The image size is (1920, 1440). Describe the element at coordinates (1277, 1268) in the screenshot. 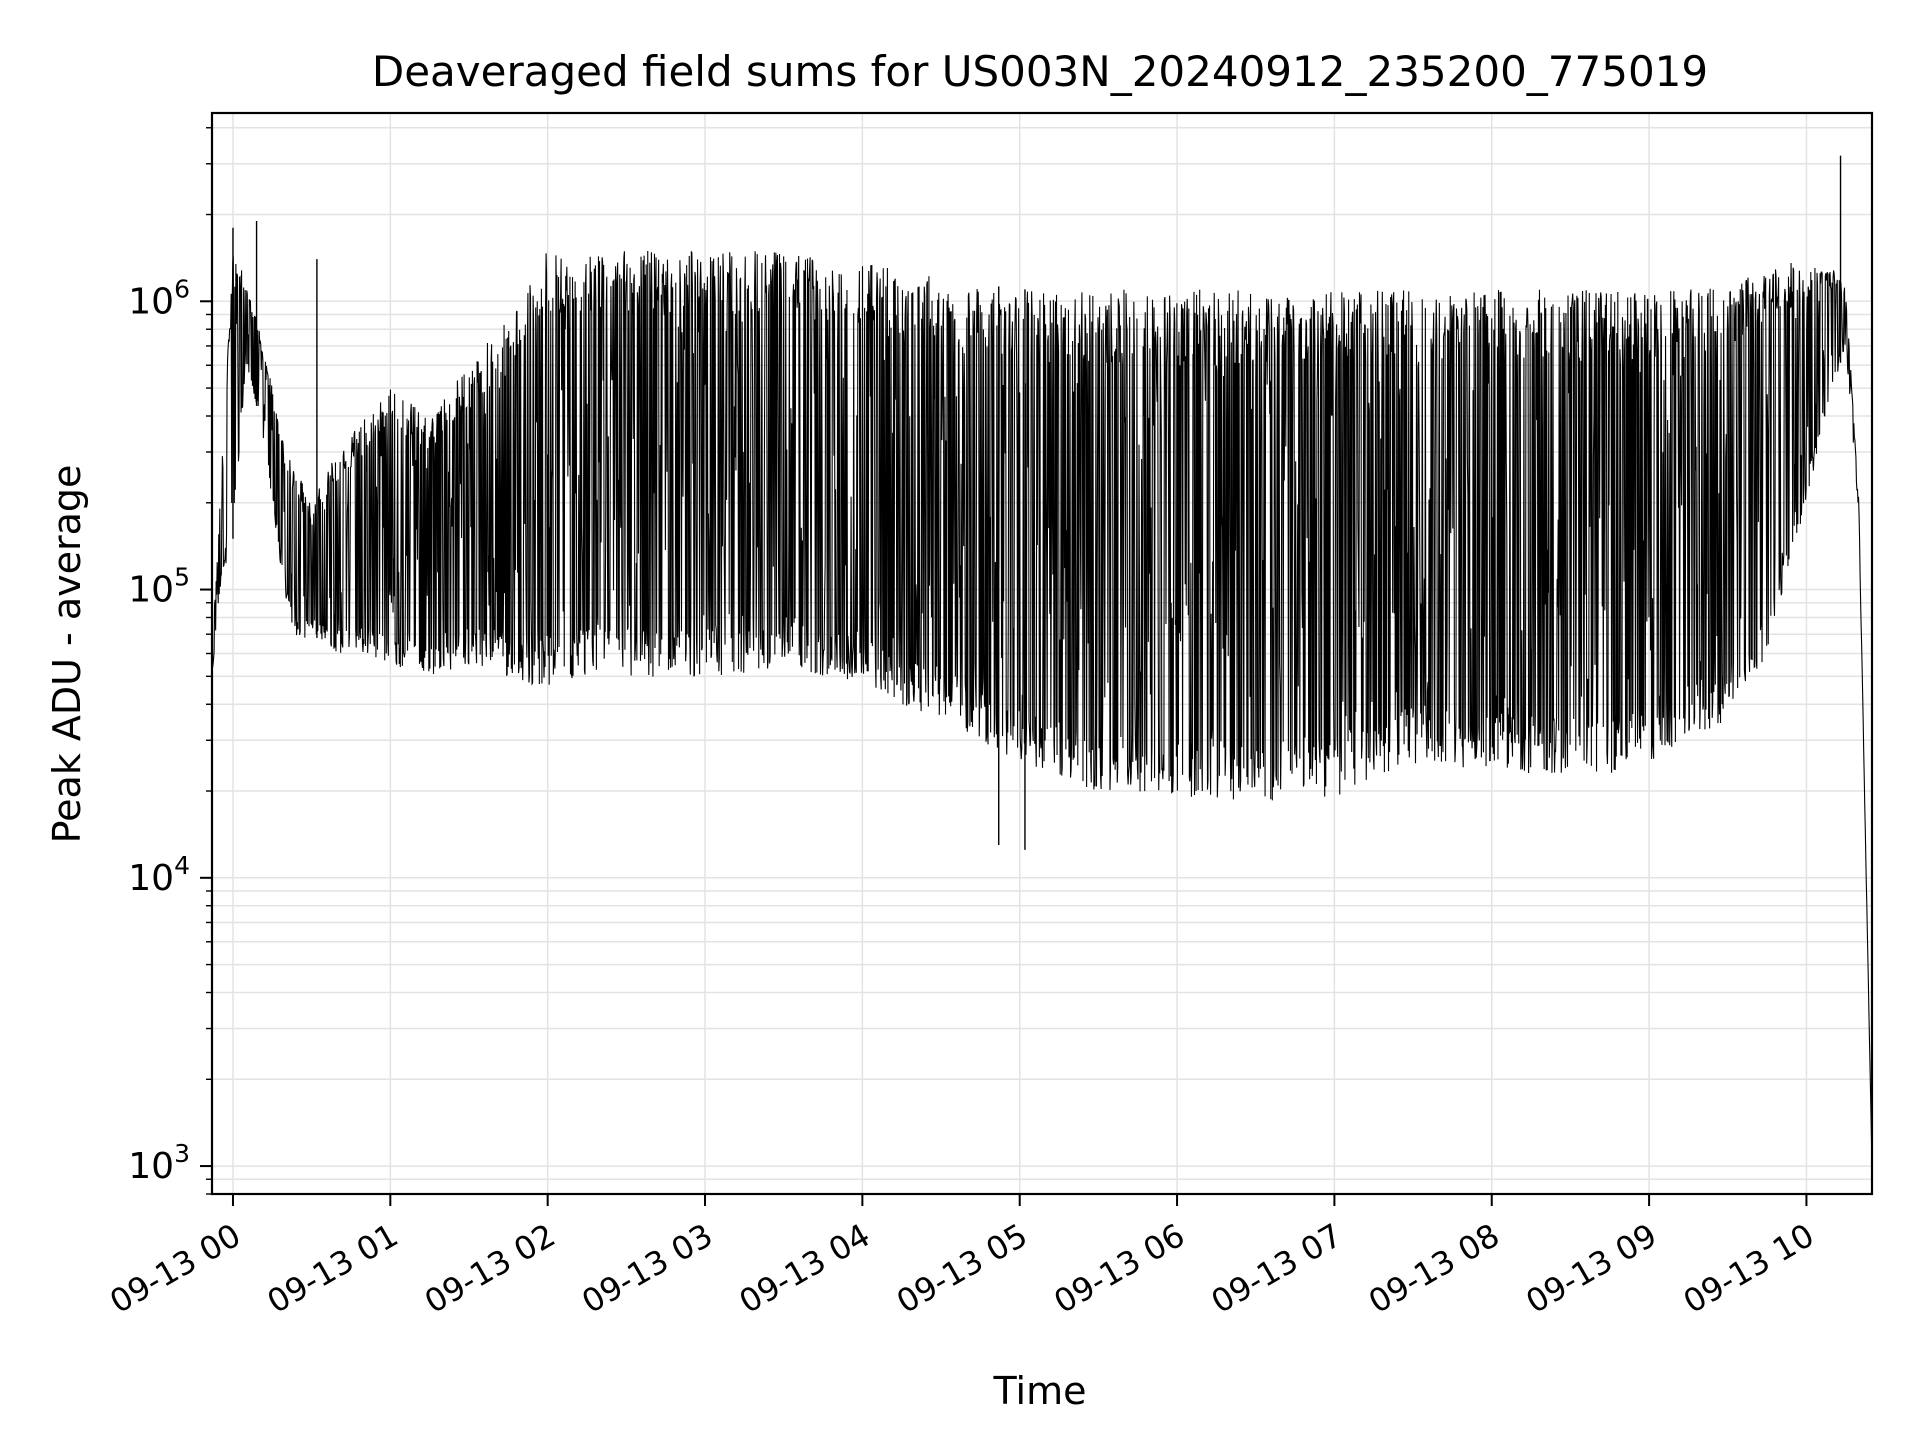

I see `x-tick-label: 09-13 07` at that location.